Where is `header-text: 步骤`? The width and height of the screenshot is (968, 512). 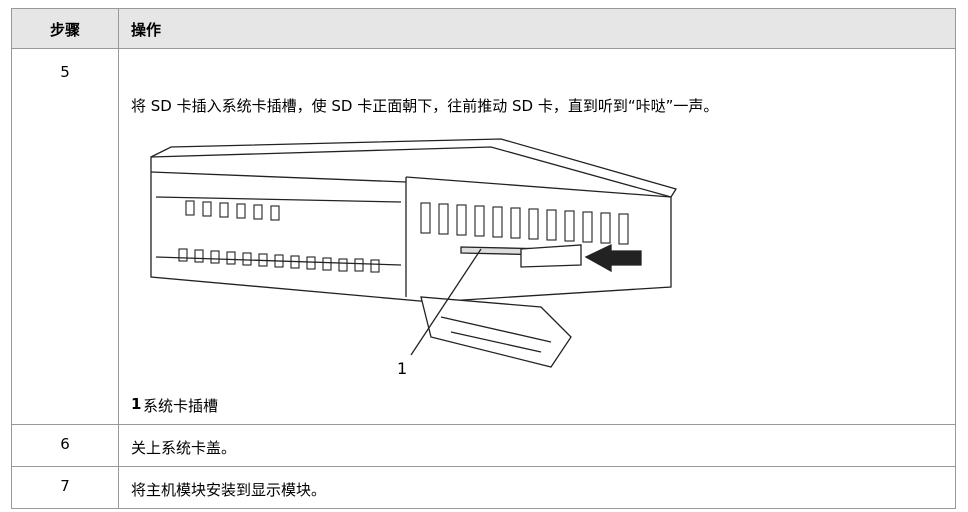
header-text: 步骤 is located at coordinates (64, 30).